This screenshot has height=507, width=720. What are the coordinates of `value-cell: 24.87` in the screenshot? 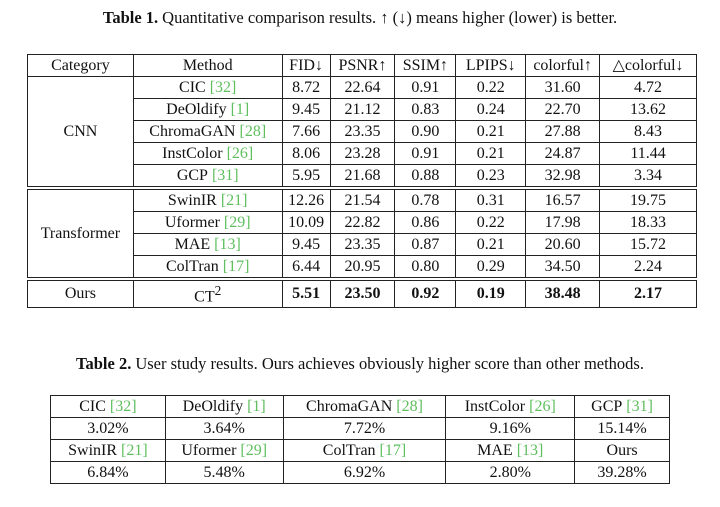 It's located at (563, 153).